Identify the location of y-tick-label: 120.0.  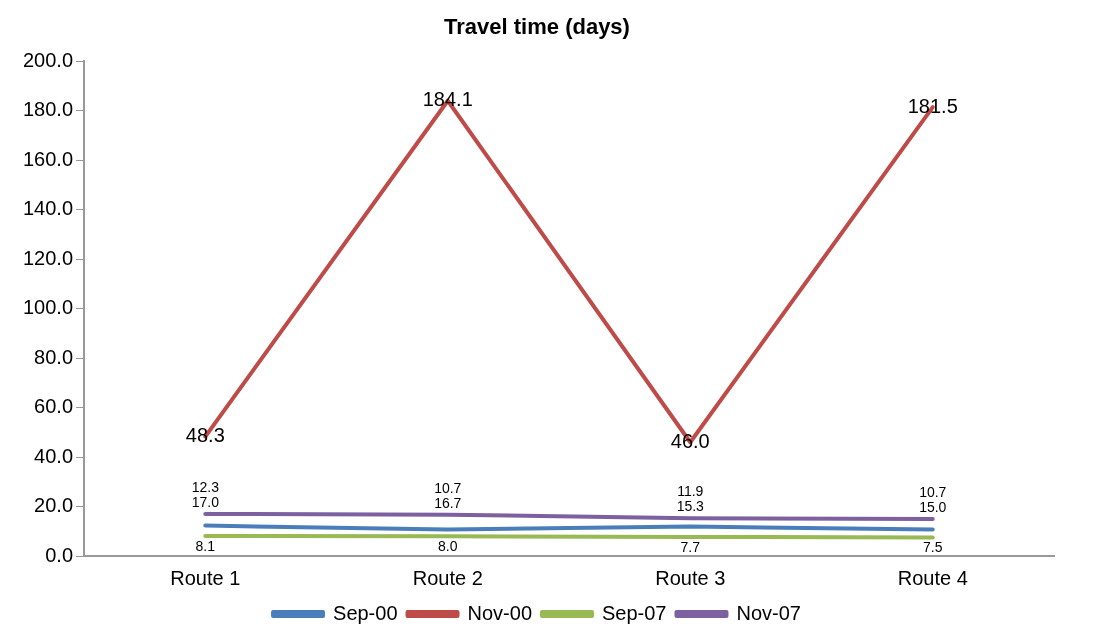
(48, 257).